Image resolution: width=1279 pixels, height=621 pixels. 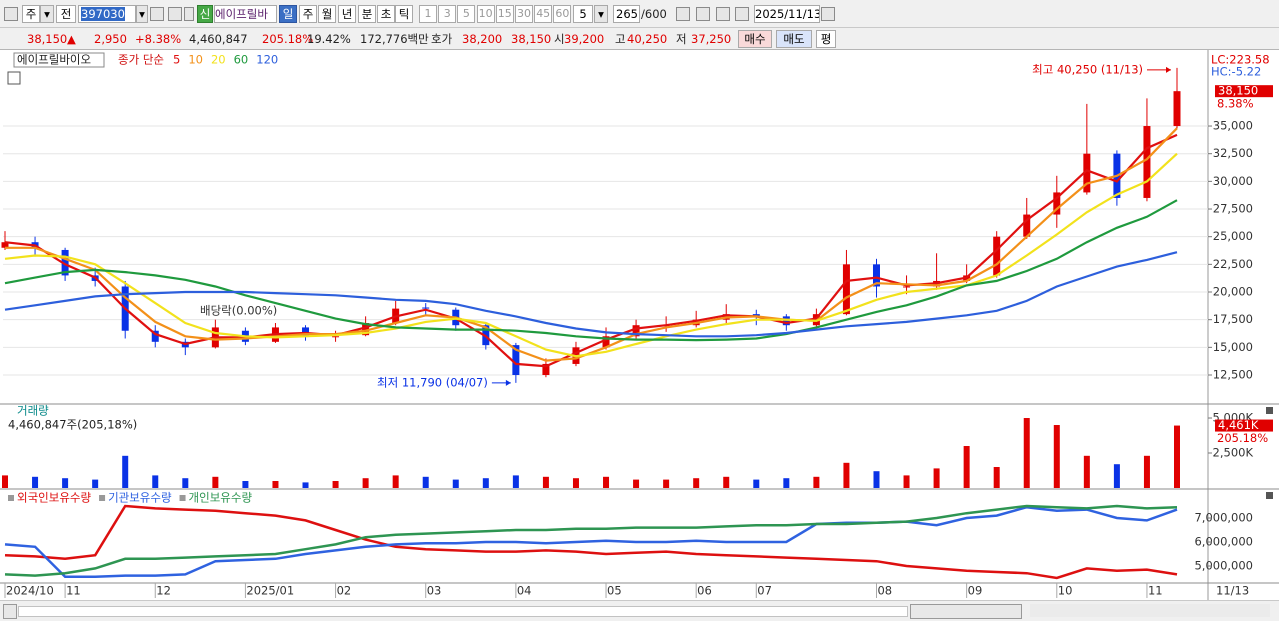 What do you see at coordinates (347, 14) in the screenshot?
I see `period-button: 년` at bounding box center [347, 14].